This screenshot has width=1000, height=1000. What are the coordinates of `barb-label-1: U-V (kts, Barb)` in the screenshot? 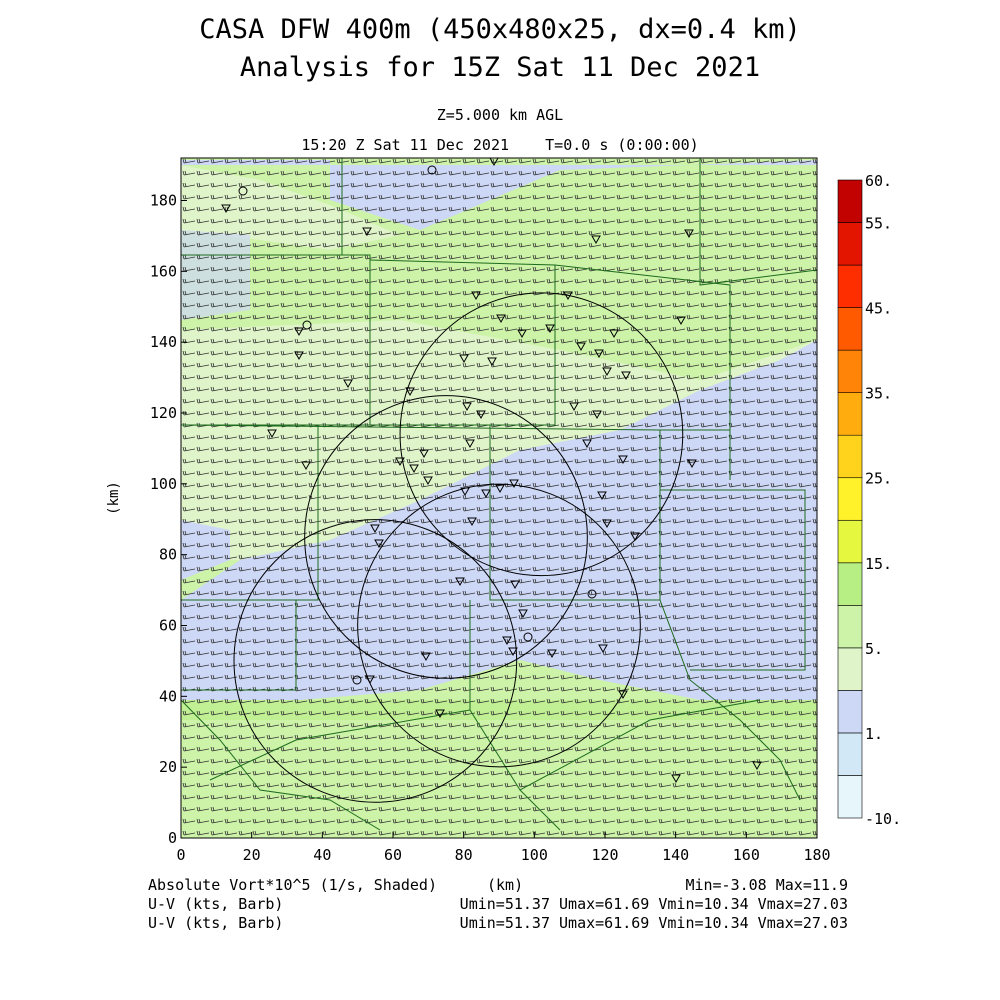 It's located at (216, 904).